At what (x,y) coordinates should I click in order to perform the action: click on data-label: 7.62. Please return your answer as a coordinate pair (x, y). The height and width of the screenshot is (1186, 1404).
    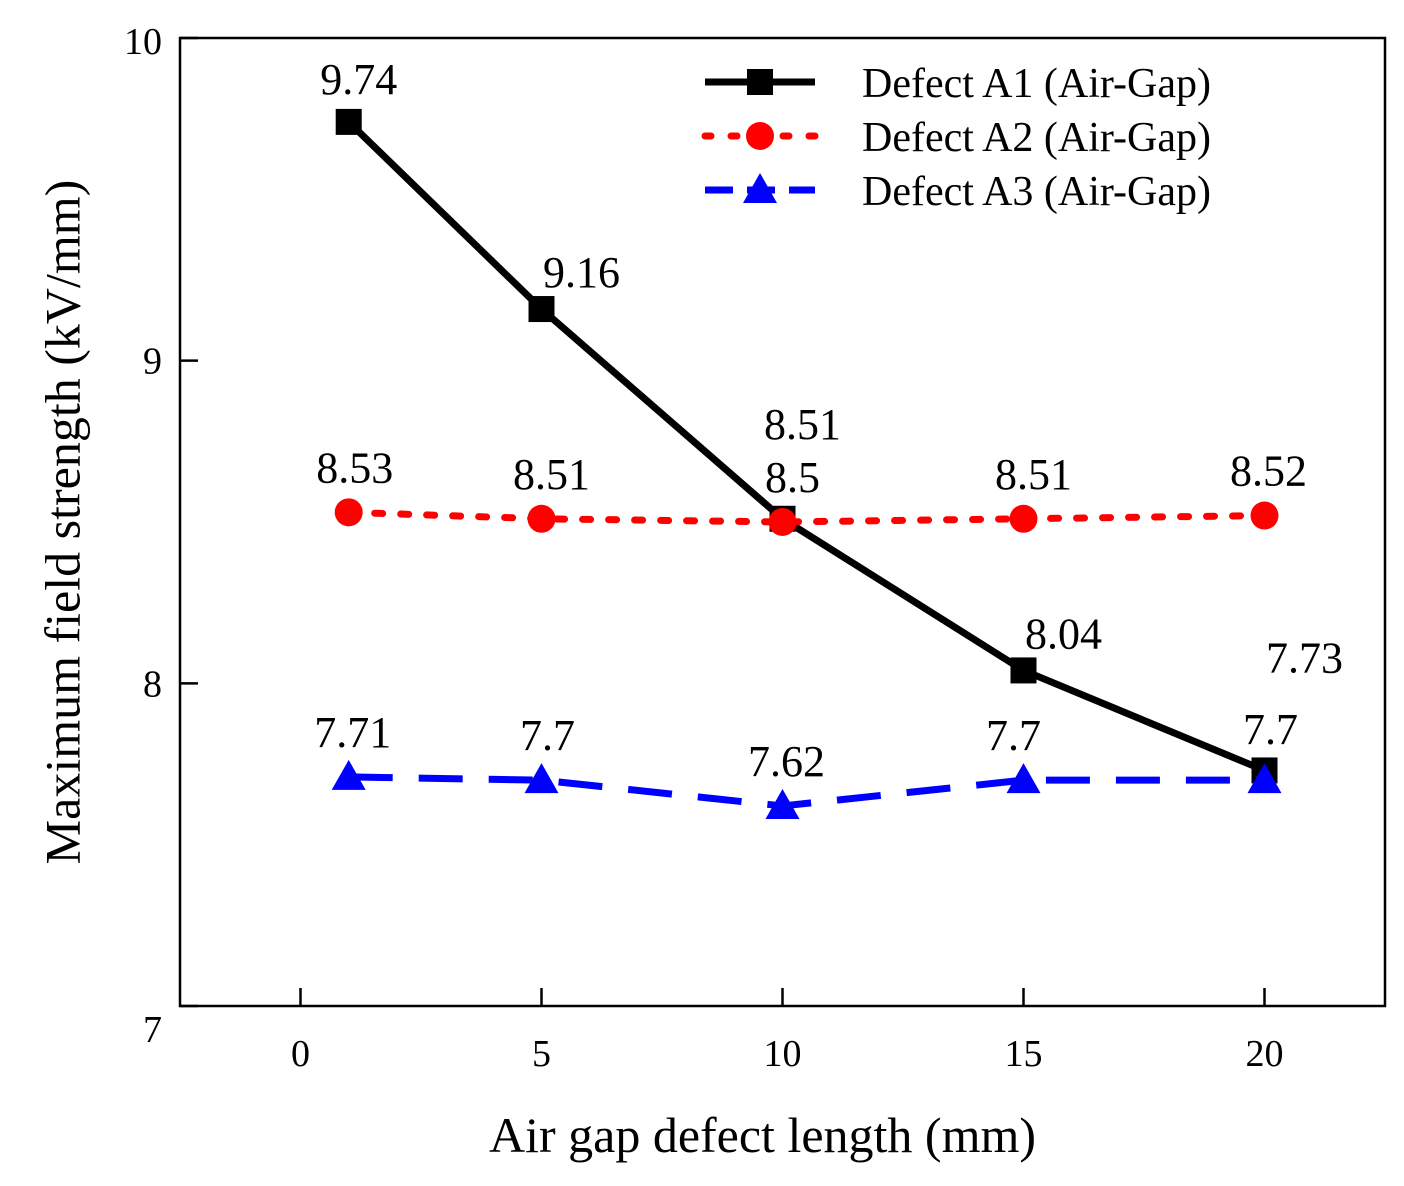
    Looking at the image, I should click on (786, 761).